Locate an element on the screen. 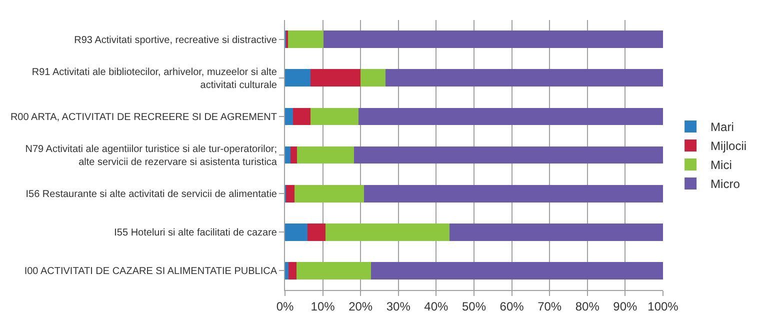 This screenshot has height=323, width=762. y-tick-label: I55 Hoteluri si alte facilitati de cazare is located at coordinates (196, 233).